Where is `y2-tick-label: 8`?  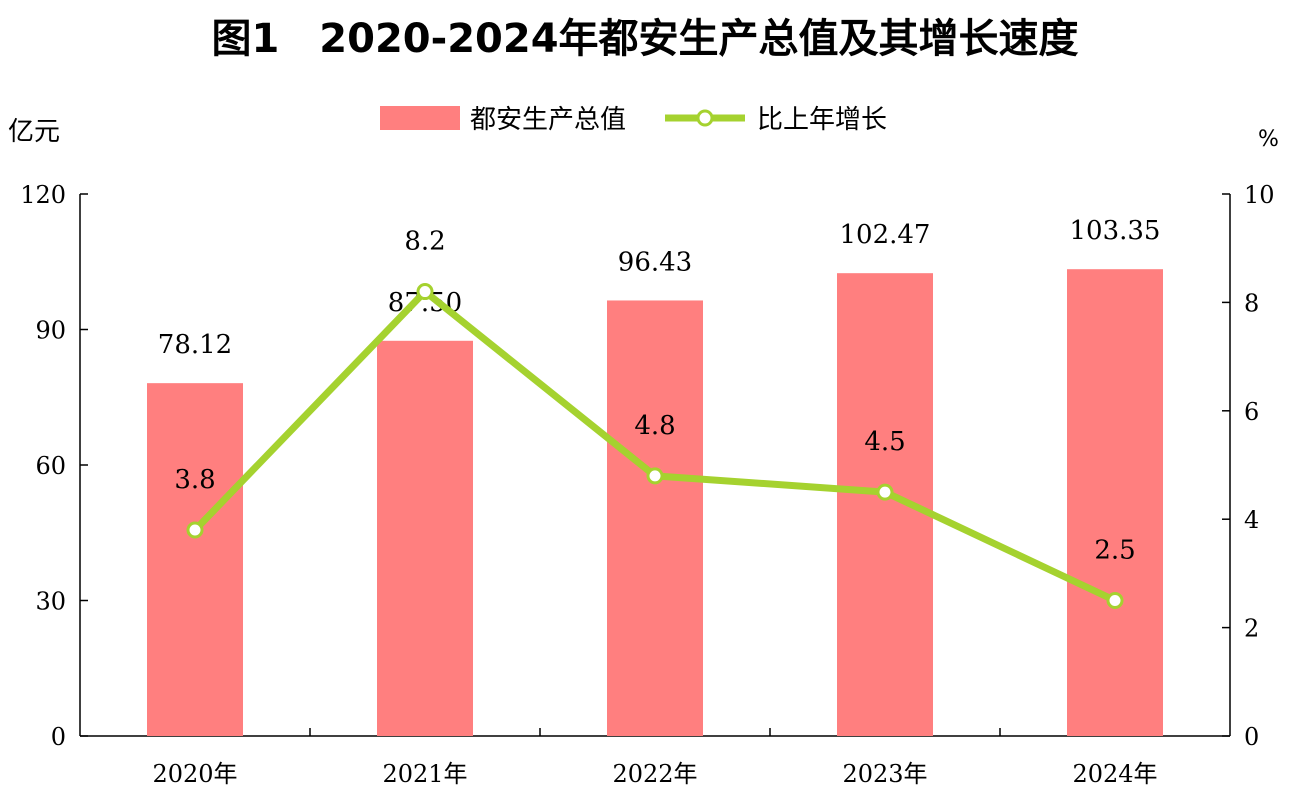 y2-tick-label: 8 is located at coordinates (1251, 303).